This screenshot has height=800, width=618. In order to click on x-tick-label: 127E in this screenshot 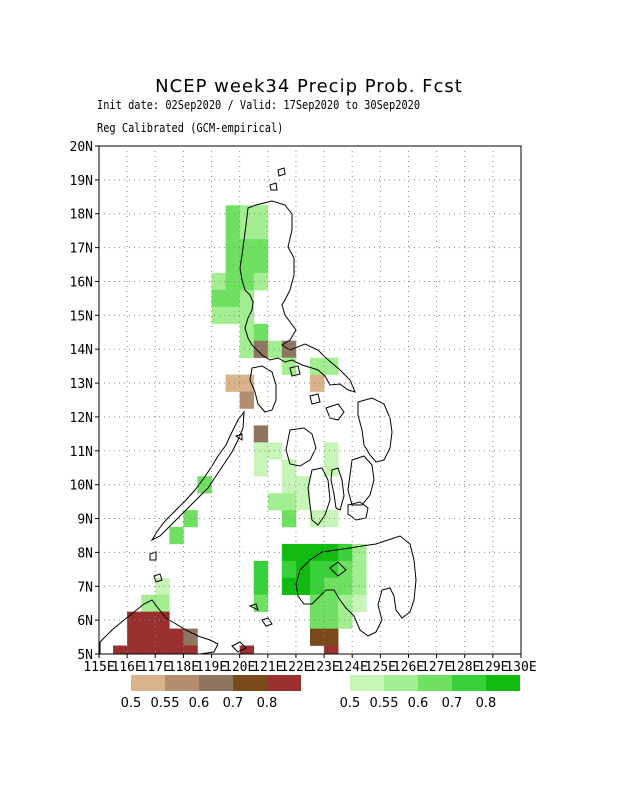, I will do `click(436, 667)`.